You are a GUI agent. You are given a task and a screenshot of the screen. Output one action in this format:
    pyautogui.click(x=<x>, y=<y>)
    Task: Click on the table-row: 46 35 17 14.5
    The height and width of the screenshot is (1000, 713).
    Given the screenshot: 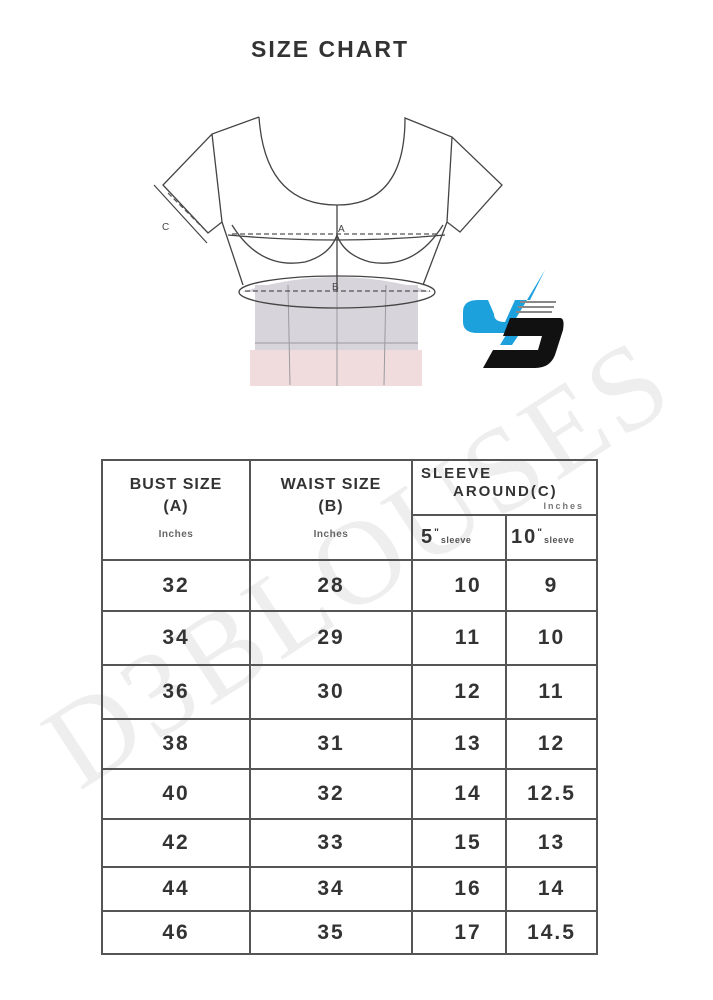 What is the action you would take?
    pyautogui.click(x=349, y=932)
    